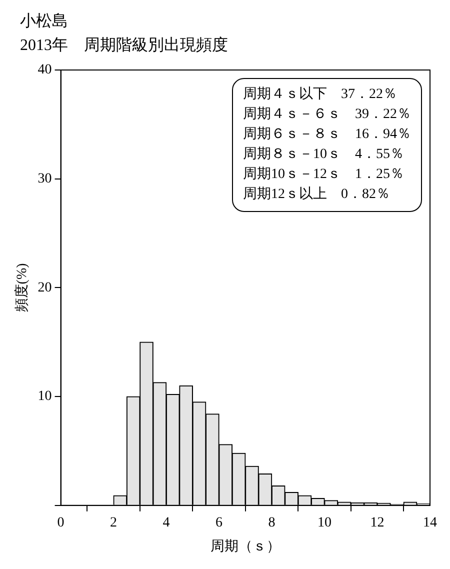 The image size is (450, 569). What do you see at coordinates (219, 522) in the screenshot?
I see `x-tick-label: 6` at bounding box center [219, 522].